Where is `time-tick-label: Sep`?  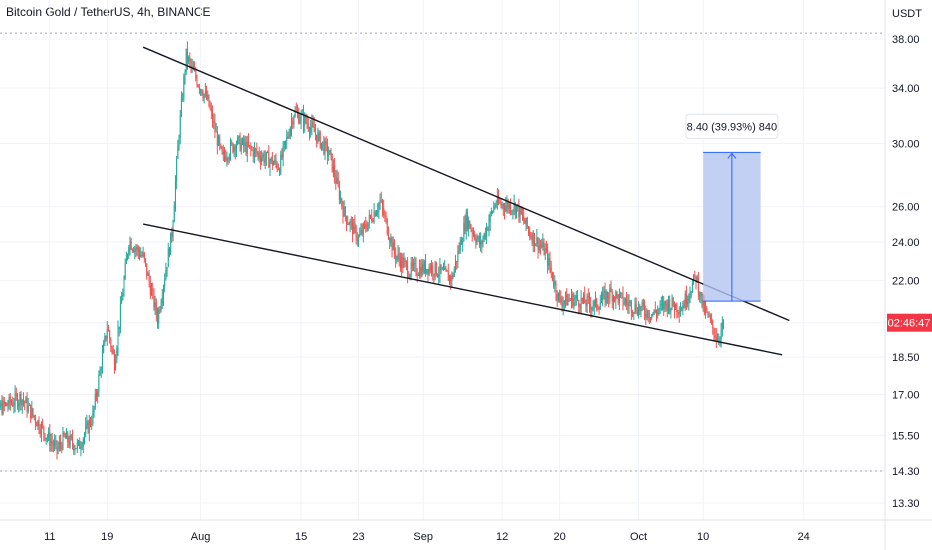
time-tick-label: Sep is located at coordinates (423, 537).